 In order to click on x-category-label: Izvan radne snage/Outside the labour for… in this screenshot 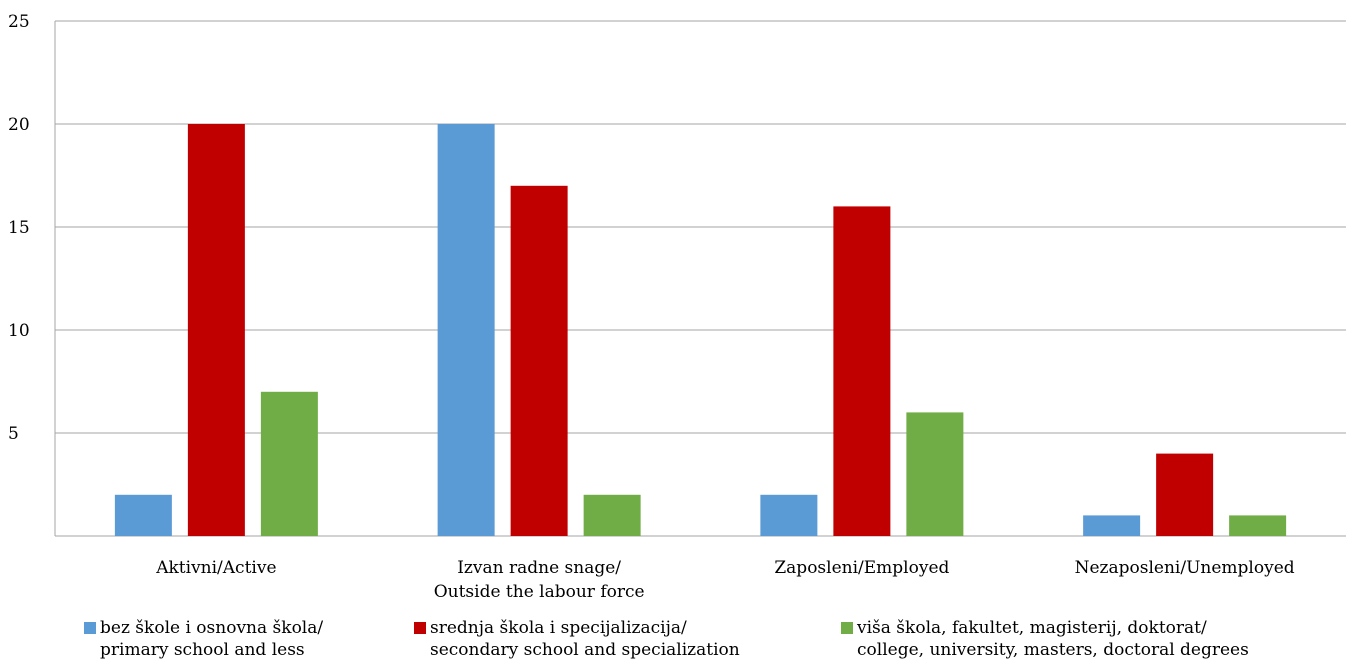, I will do `click(539, 580)`.